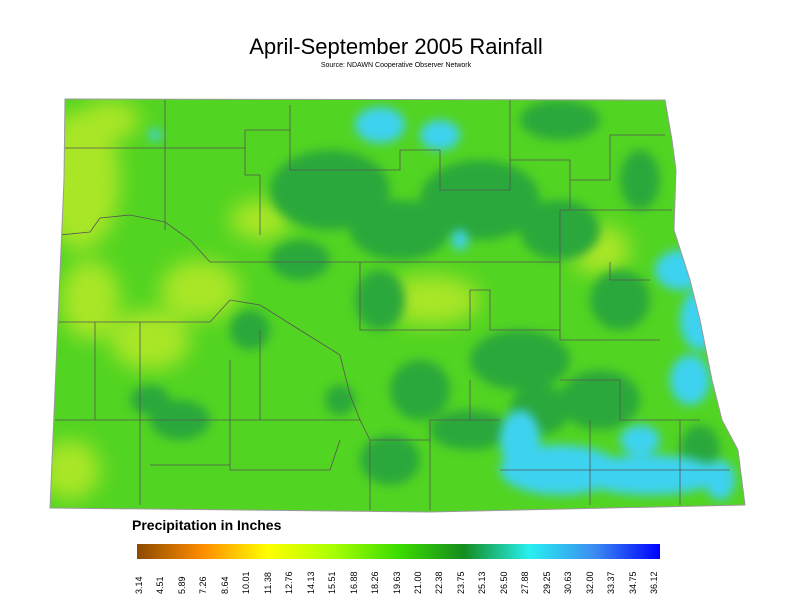 This screenshot has width=792, height=612. What do you see at coordinates (525, 582) in the screenshot?
I see `legend-tick-label: 27.88` at bounding box center [525, 582].